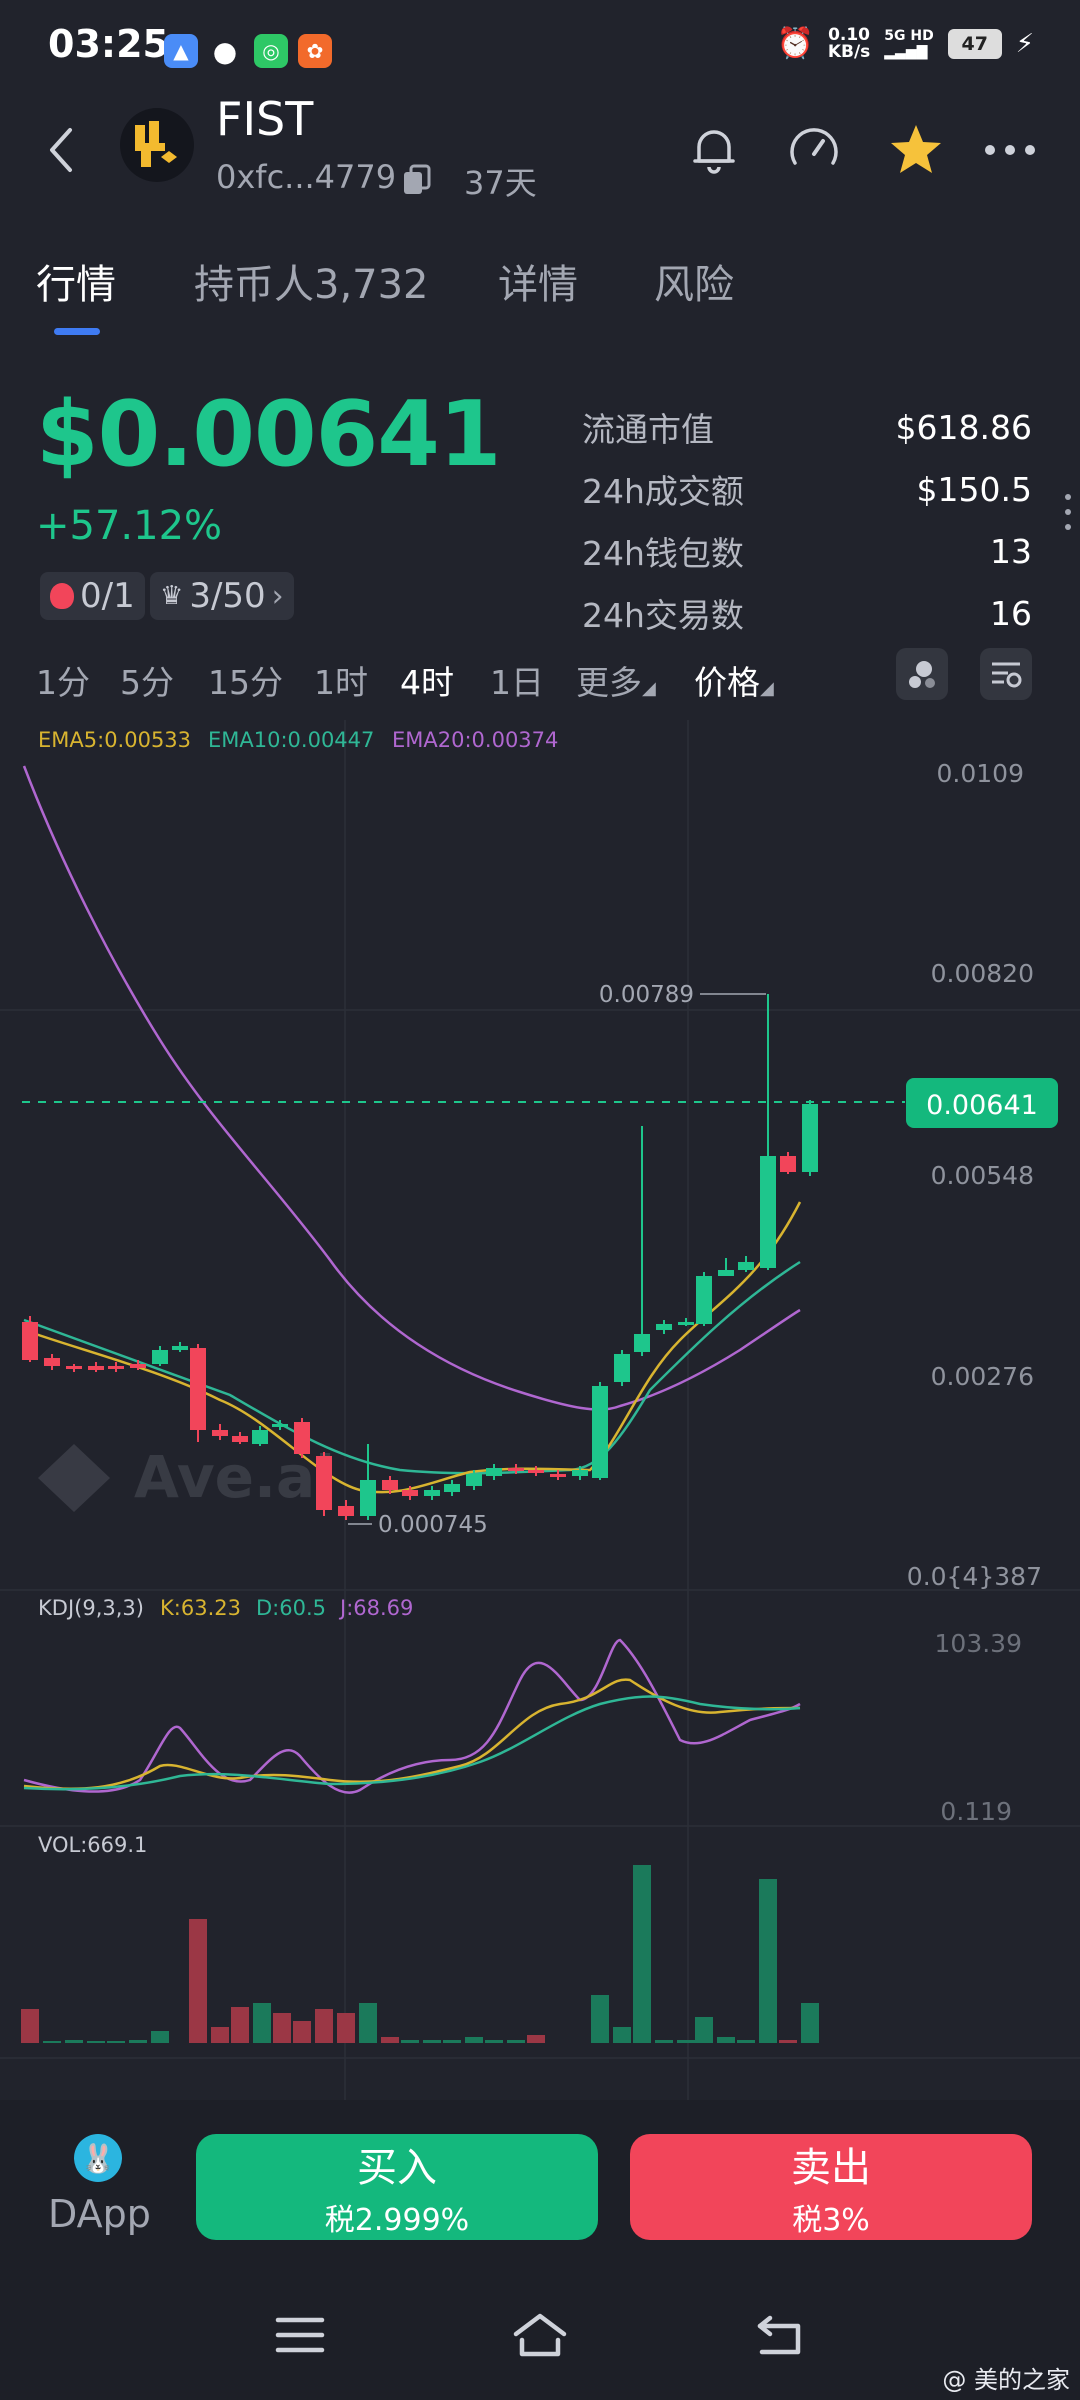 Image resolution: width=1080 pixels, height=2400 pixels. What do you see at coordinates (412, 1743) in the screenshot?
I see `kdj-d-line` at bounding box center [412, 1743].